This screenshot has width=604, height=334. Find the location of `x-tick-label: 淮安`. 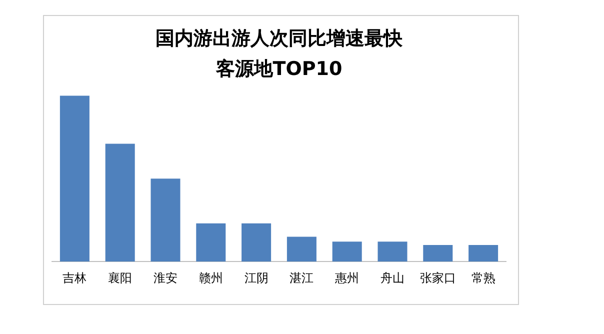

x-tick-label: 淮安 is located at coordinates (166, 277).